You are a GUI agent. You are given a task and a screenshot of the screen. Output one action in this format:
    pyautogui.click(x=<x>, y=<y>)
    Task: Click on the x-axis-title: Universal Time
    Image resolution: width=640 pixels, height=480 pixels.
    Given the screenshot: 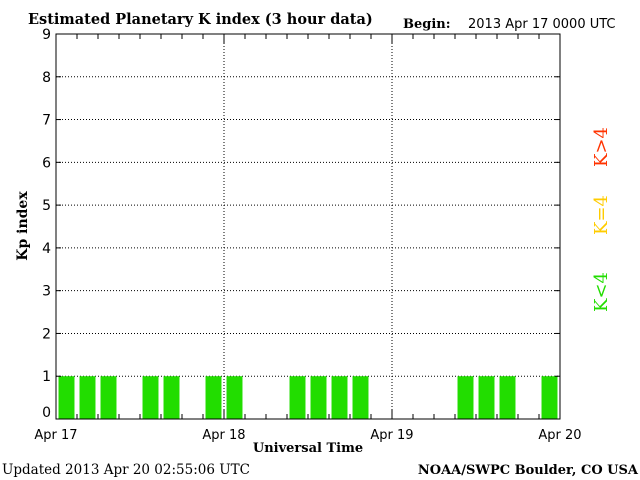 What is the action you would take?
    pyautogui.click(x=308, y=448)
    